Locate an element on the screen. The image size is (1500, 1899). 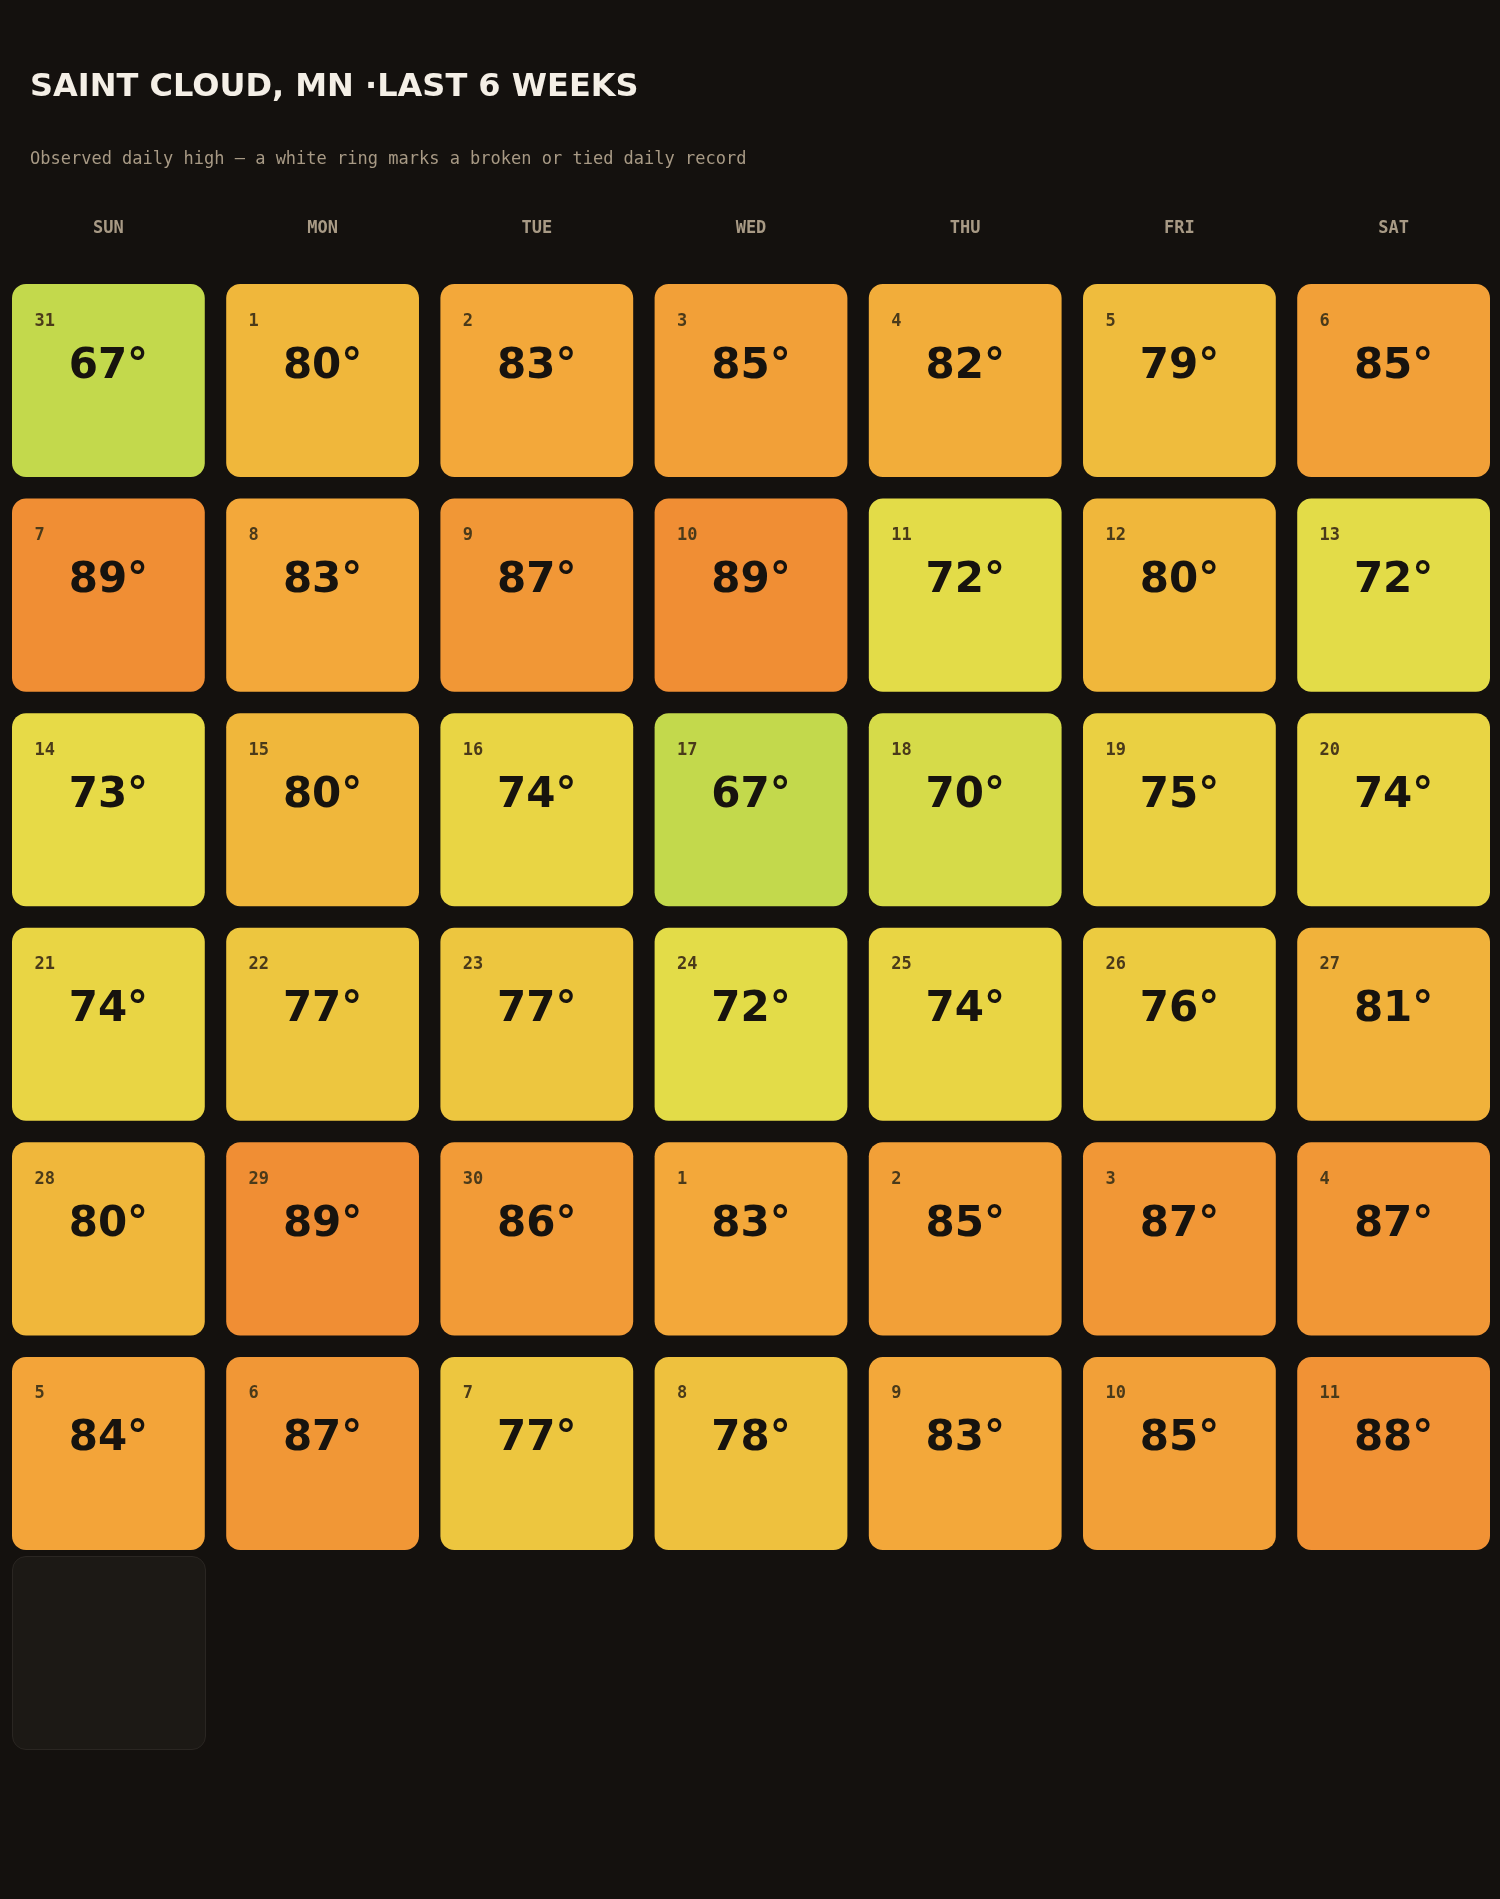
data-label: 76° is located at coordinates (1179, 1007).